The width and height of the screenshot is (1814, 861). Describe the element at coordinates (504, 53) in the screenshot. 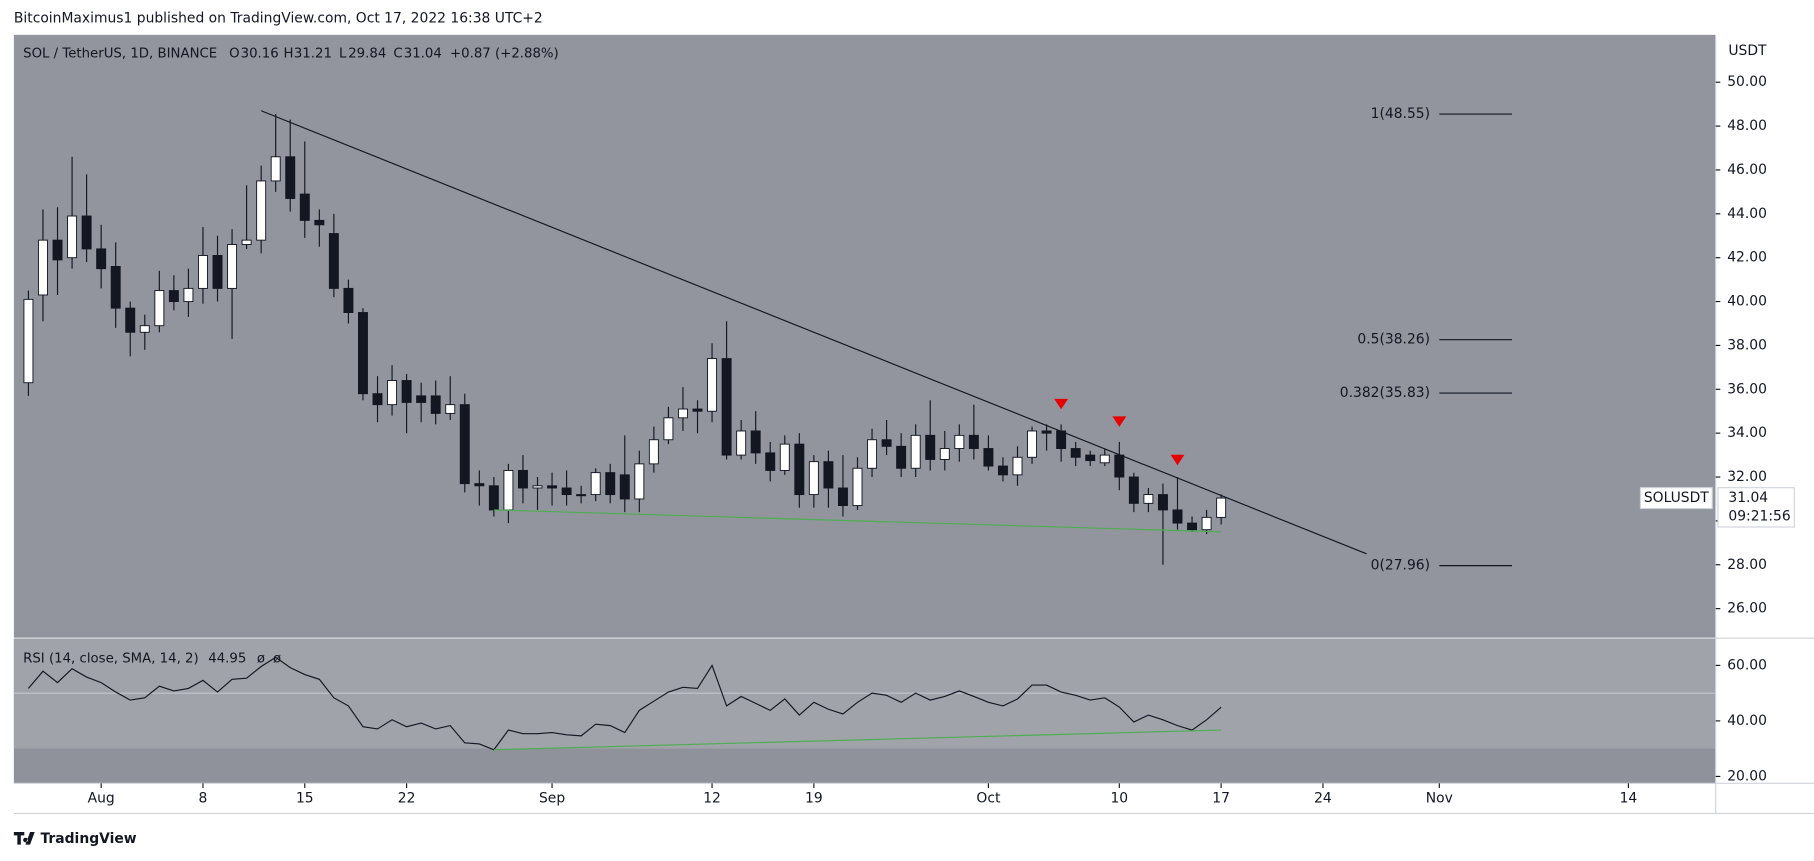

I see `change: +0.87 (+2.88%)` at that location.